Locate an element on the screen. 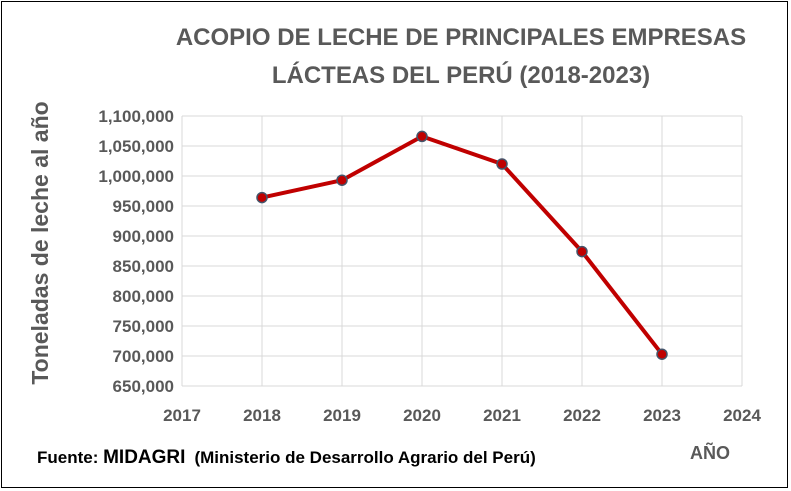 This screenshot has height=491, width=791. y-tick-label: 1,000,000 is located at coordinates (136, 176).